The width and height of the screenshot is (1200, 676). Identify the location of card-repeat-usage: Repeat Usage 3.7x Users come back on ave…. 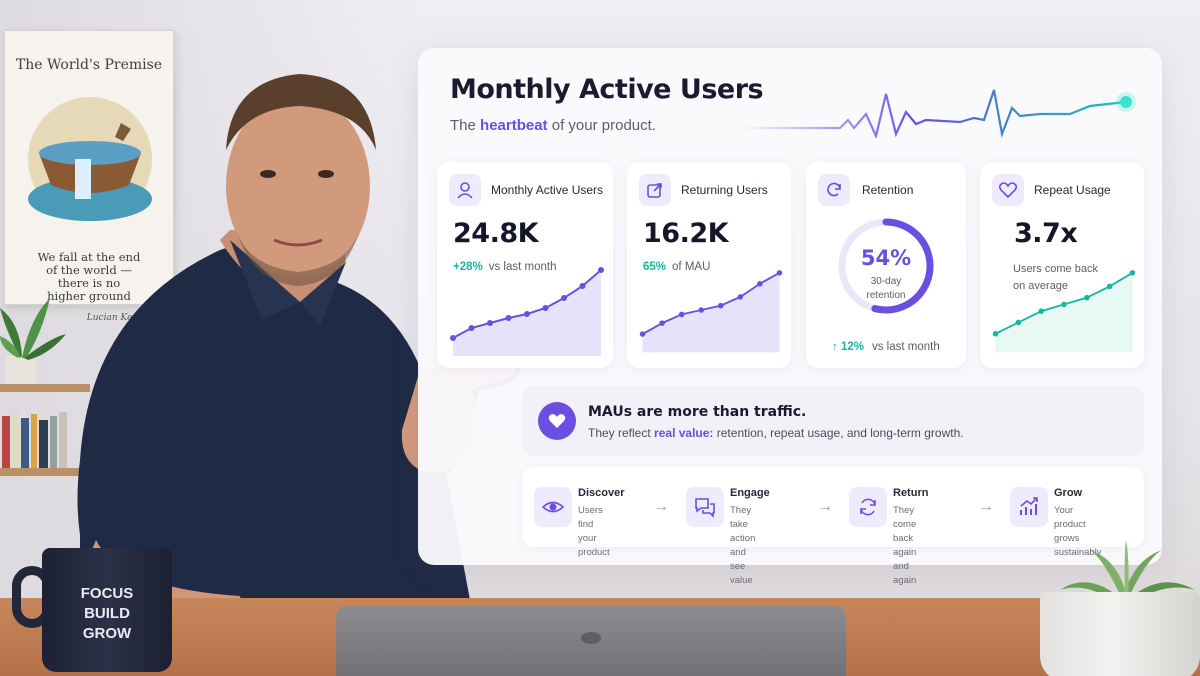
(1062, 265).